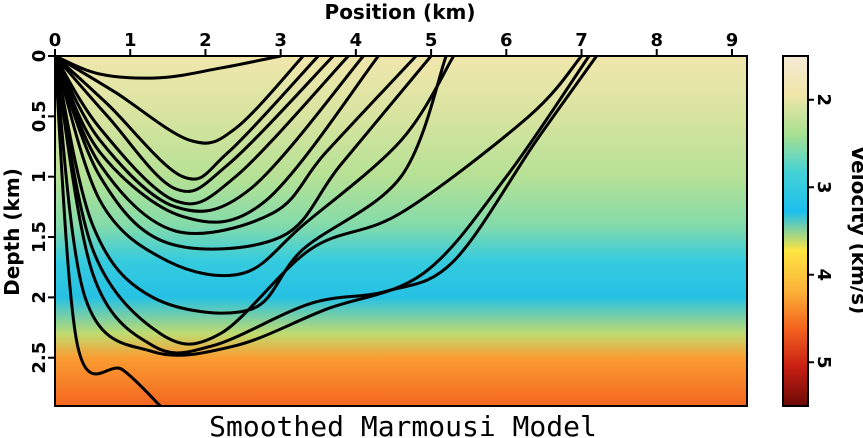 The width and height of the screenshot is (863, 438). What do you see at coordinates (39, 116) in the screenshot?
I see `y-tick-label: 0.5` at bounding box center [39, 116].